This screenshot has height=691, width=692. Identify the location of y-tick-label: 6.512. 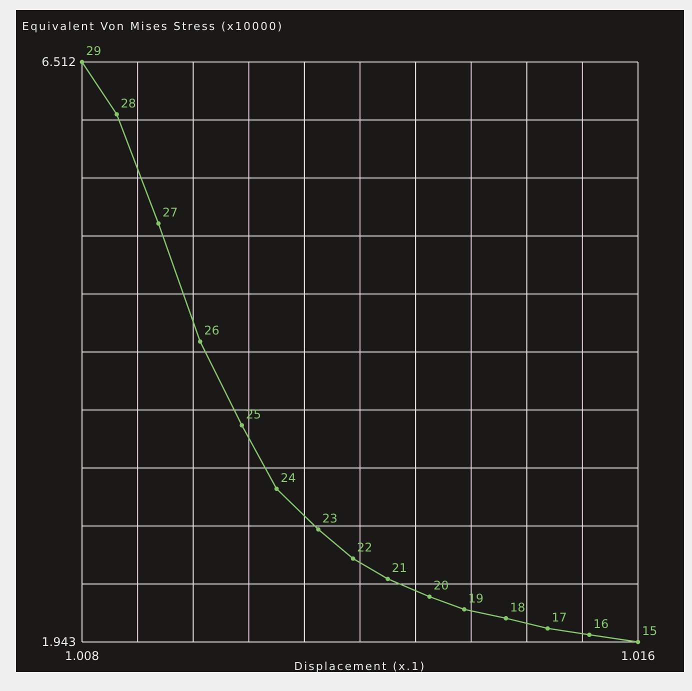
(59, 62).